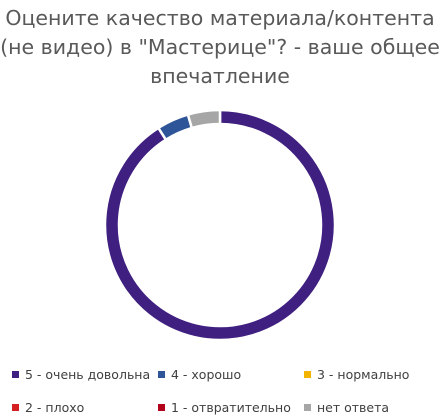  What do you see at coordinates (220, 76) in the screenshot?
I see `chart-title-line-3: впечатление` at bounding box center [220, 76].